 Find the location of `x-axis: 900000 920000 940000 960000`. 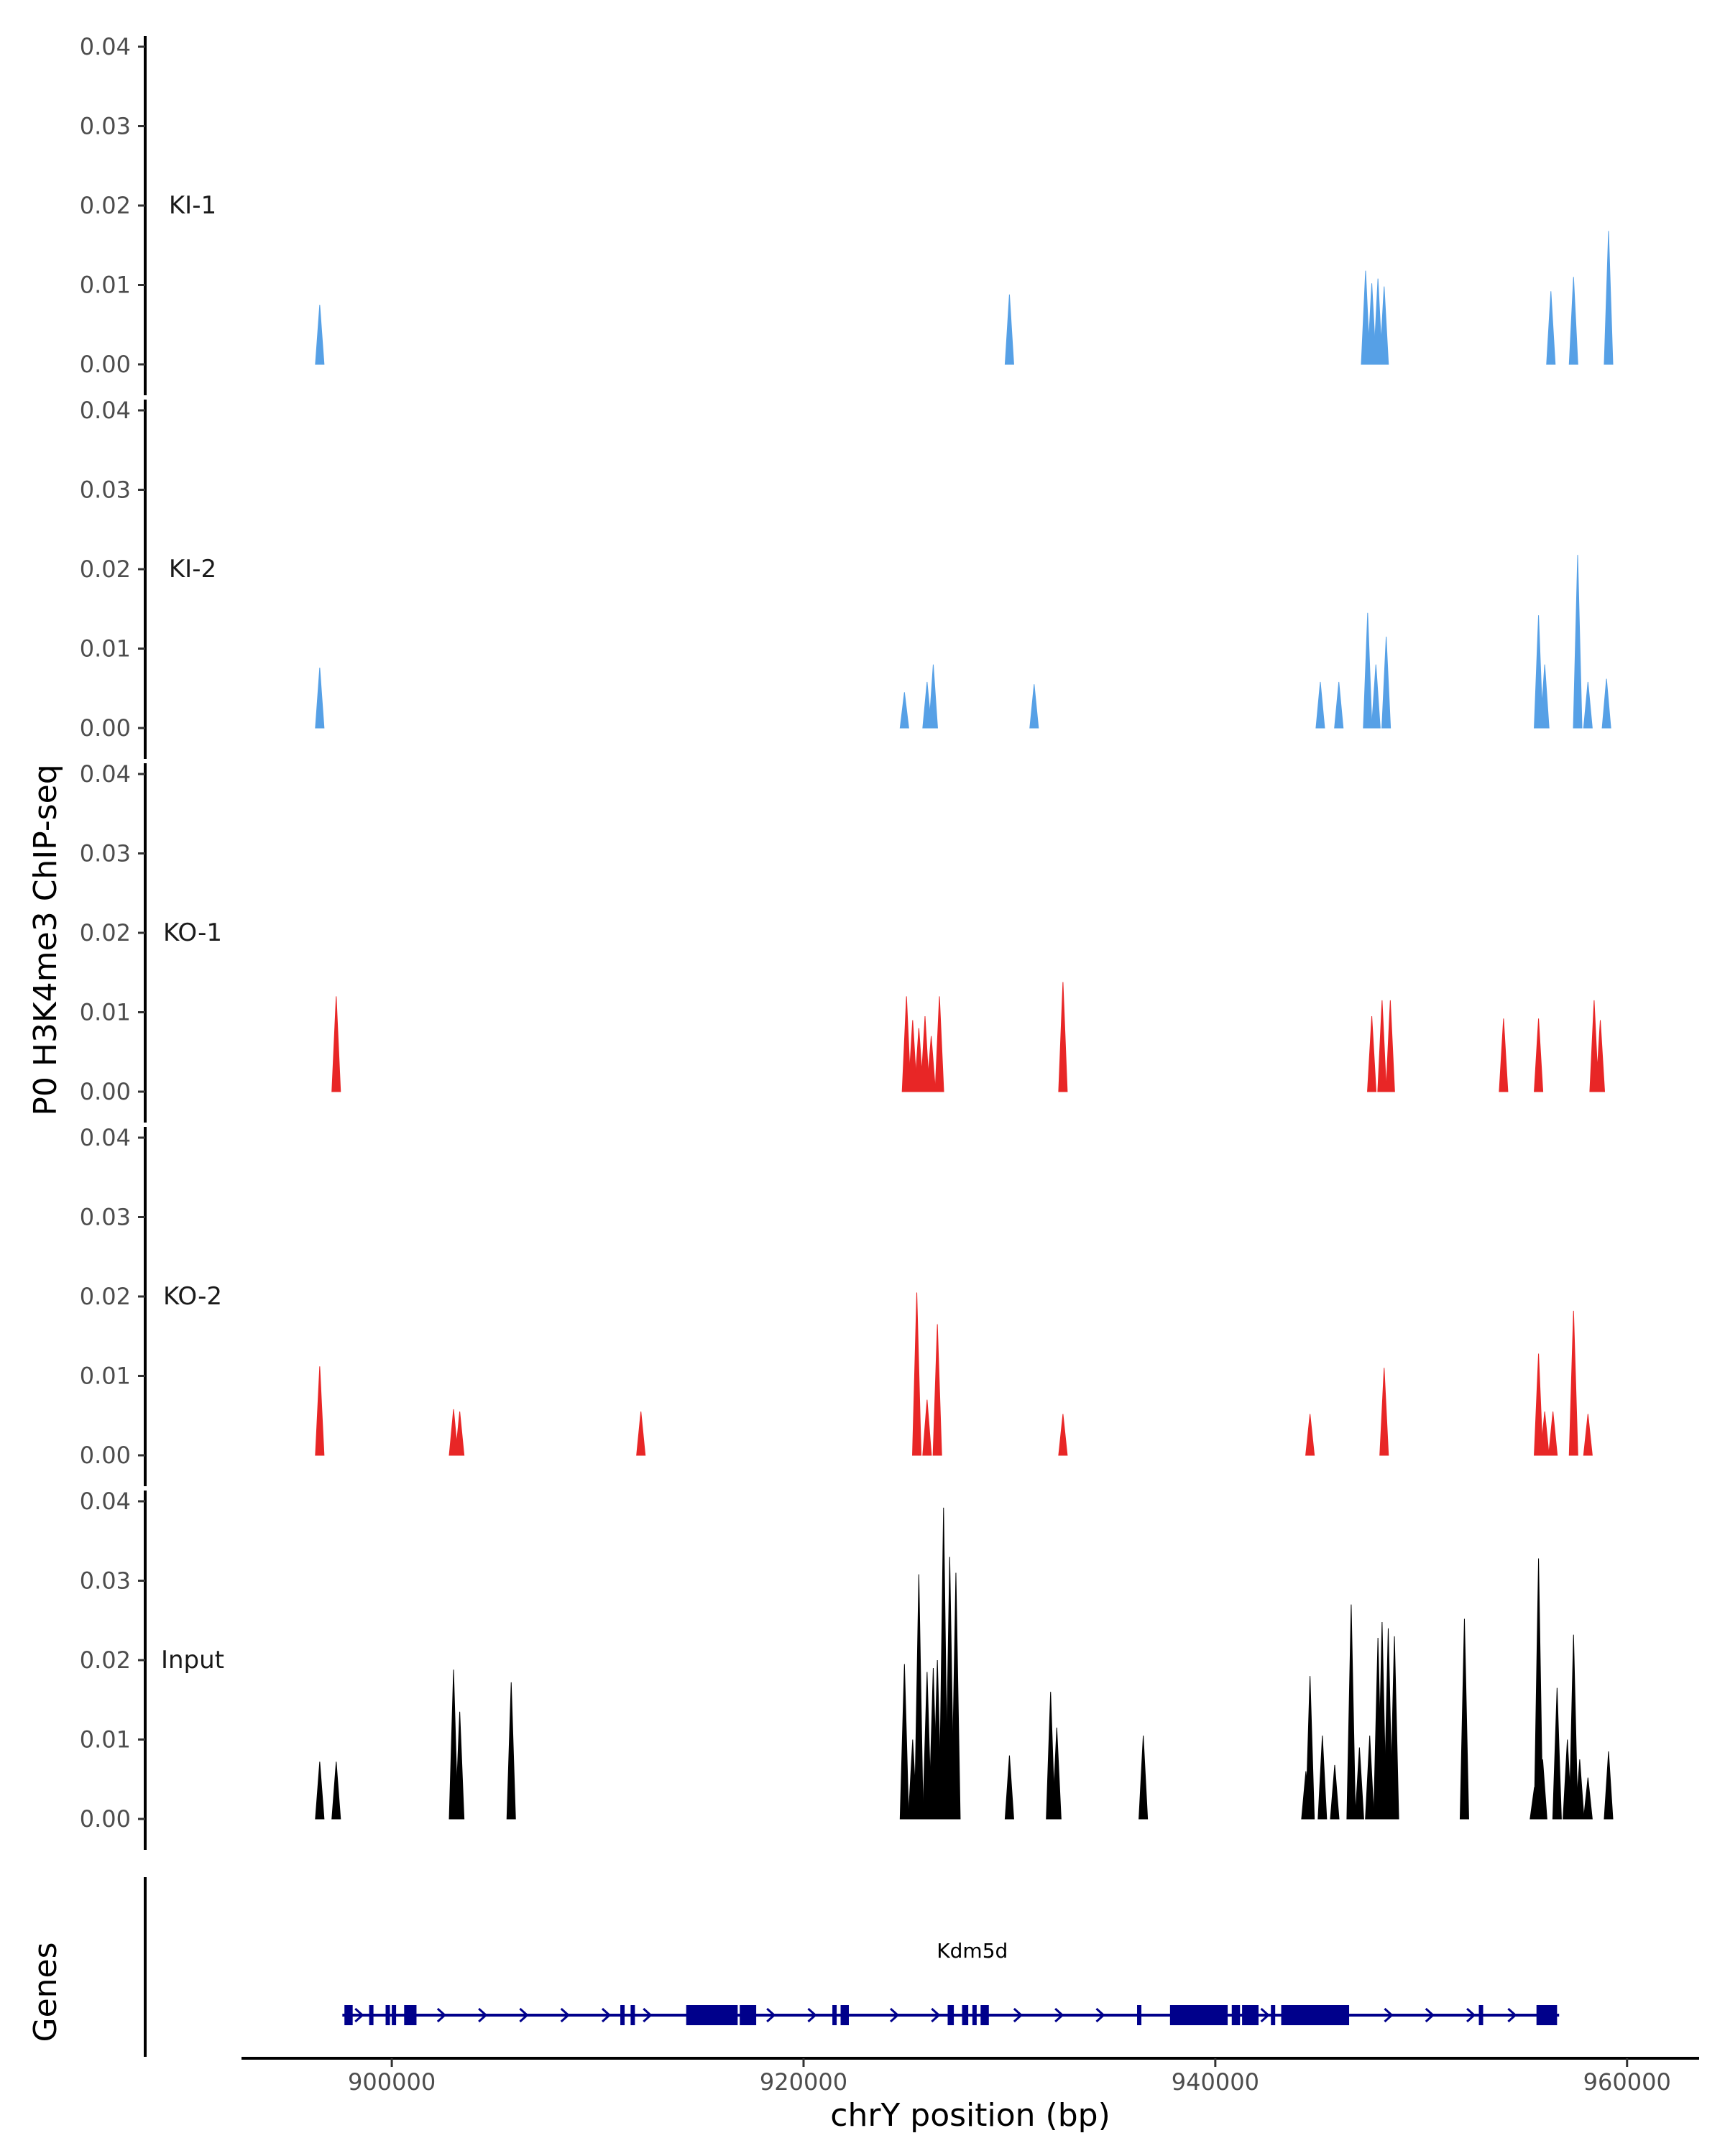

x-axis: 900000 920000 940000 960000 is located at coordinates (970, 2076).